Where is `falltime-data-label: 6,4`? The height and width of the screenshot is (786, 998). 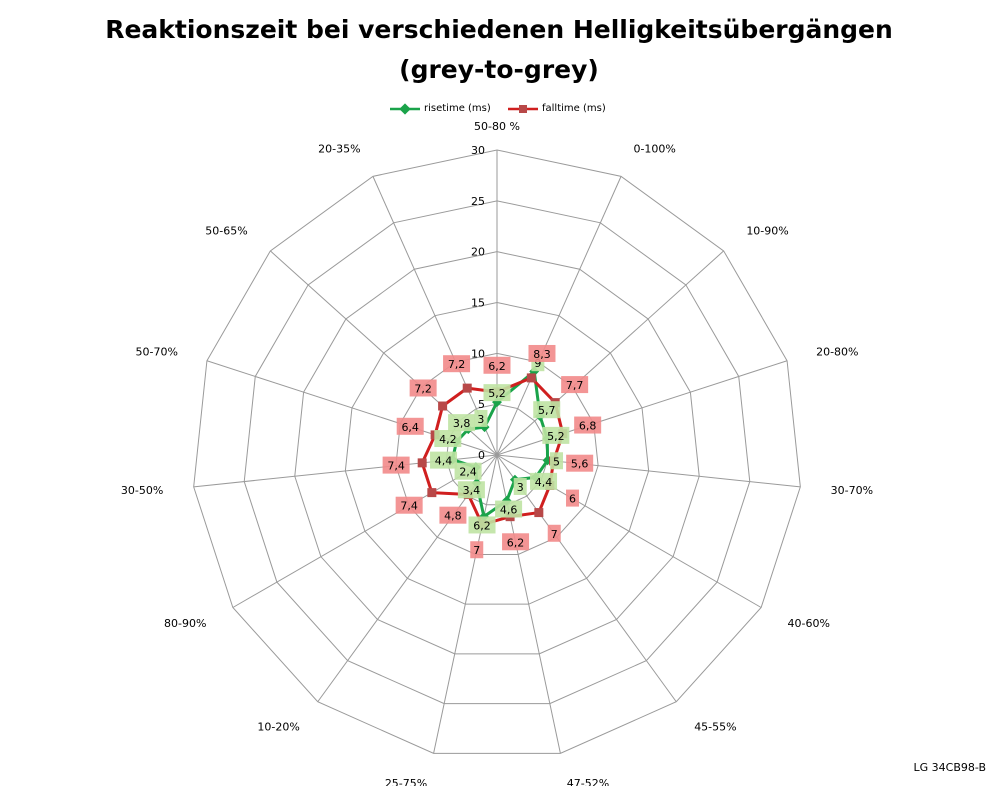
falltime-data-label: 6,4 is located at coordinates (410, 426).